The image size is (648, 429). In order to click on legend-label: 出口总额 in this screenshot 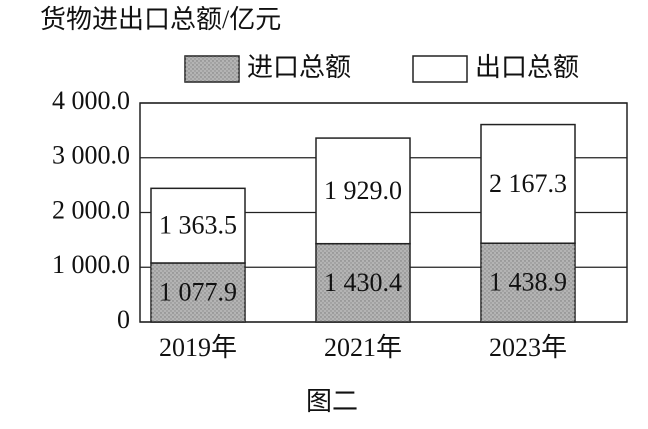, I will do `click(527, 67)`.